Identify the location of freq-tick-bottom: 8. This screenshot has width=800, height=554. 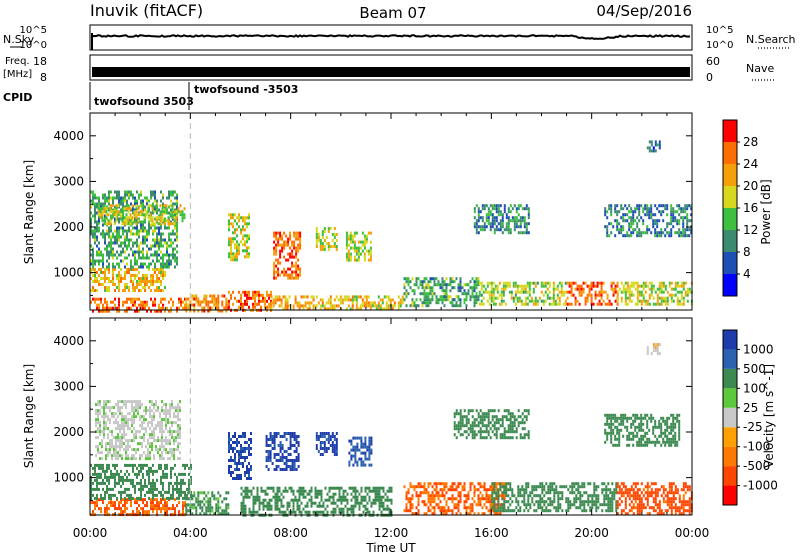
(43, 77).